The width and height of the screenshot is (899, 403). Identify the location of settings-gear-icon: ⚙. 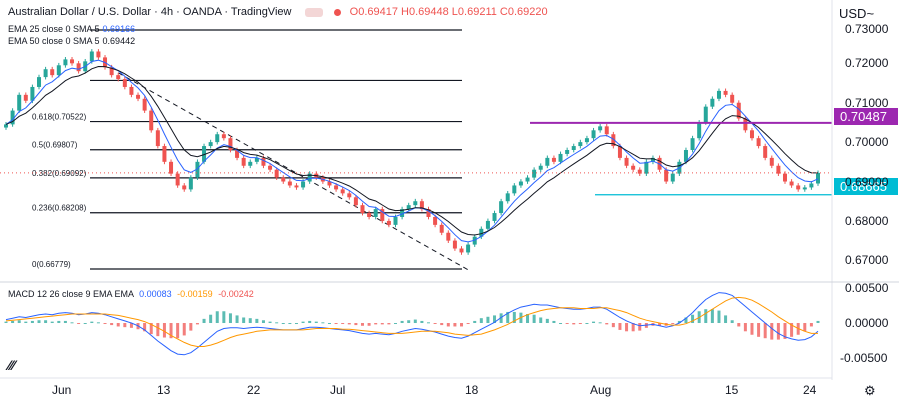
(870, 390).